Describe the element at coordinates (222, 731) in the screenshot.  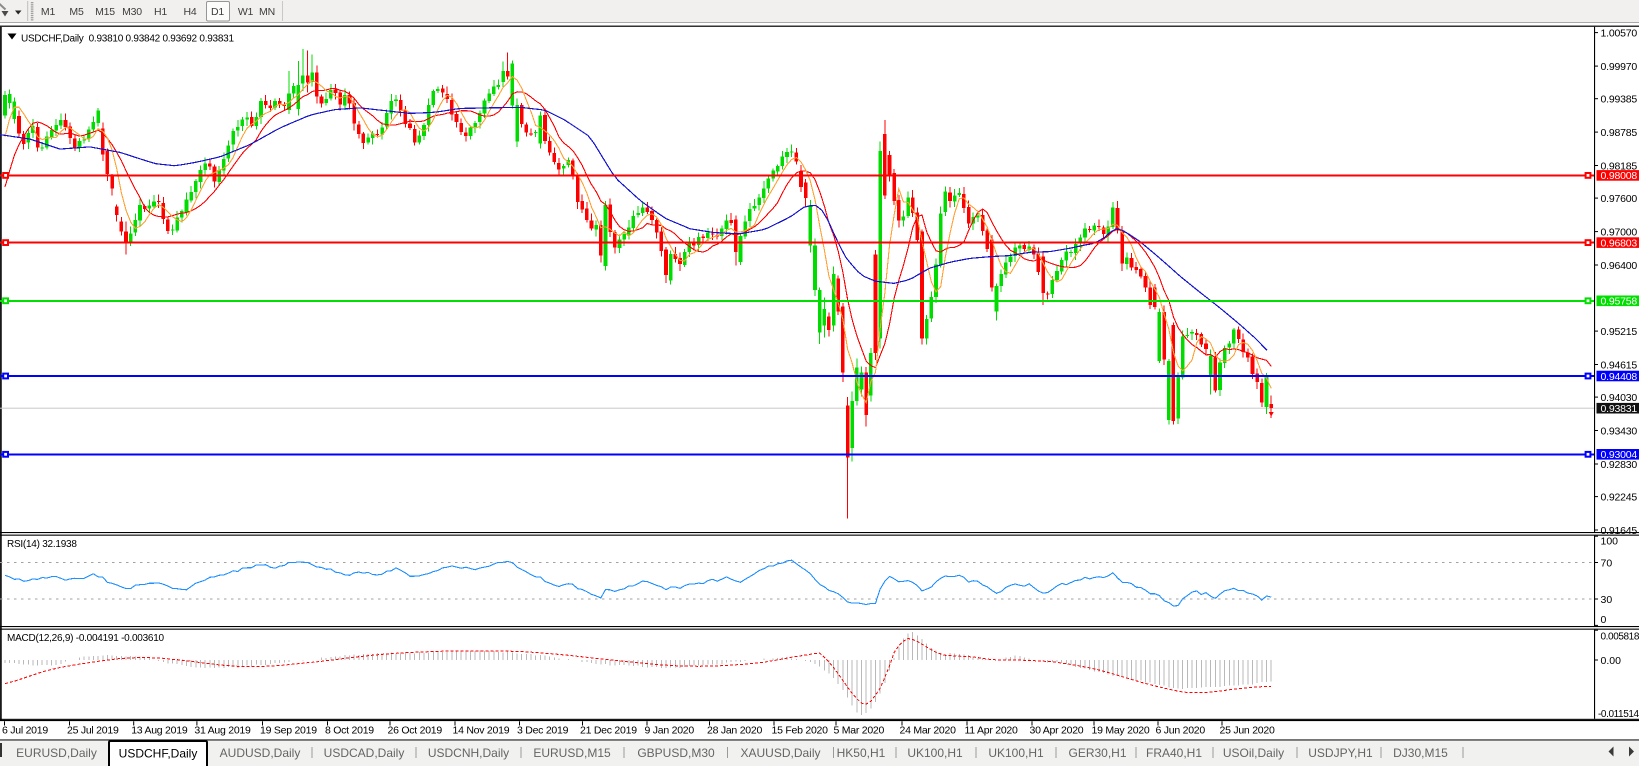
I see `svg-text: 31 Aug 2019` at that location.